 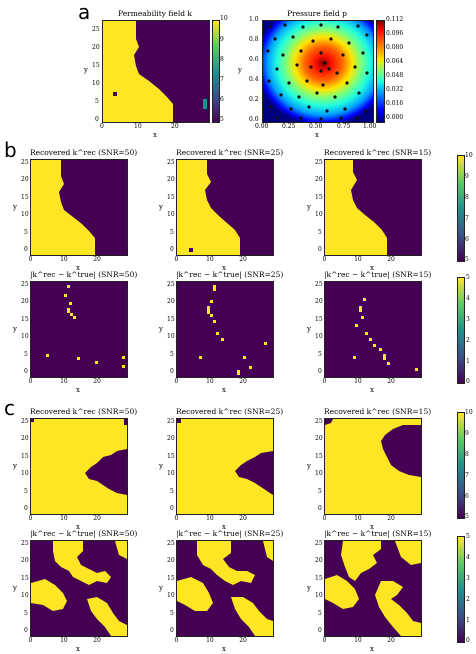 I want to click on pres-cbar-tick: 0.112, so click(x=395, y=19).